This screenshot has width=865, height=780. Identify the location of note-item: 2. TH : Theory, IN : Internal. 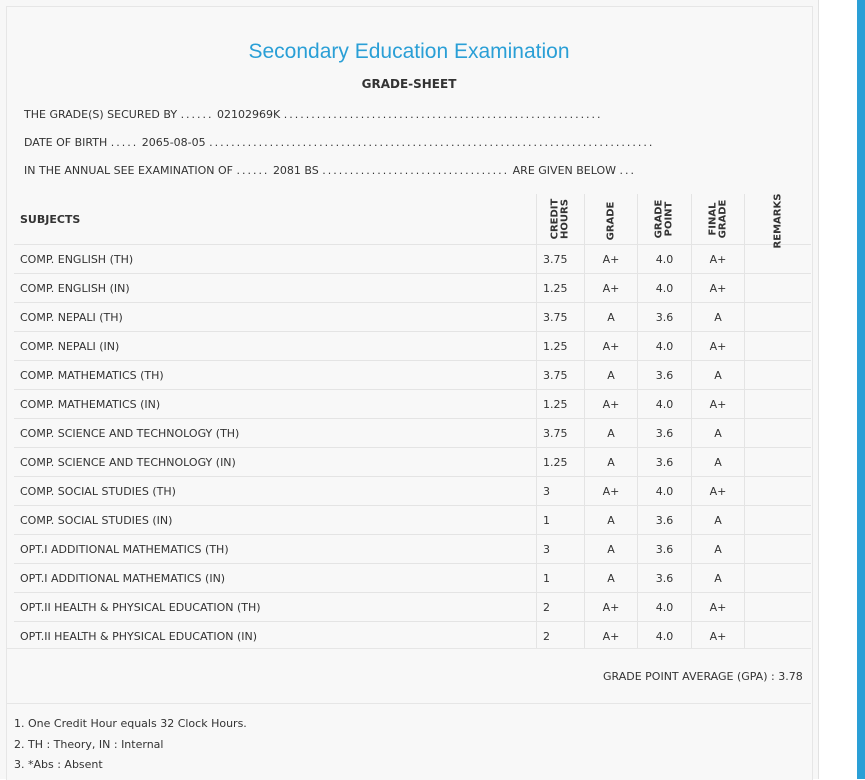
(89, 744).